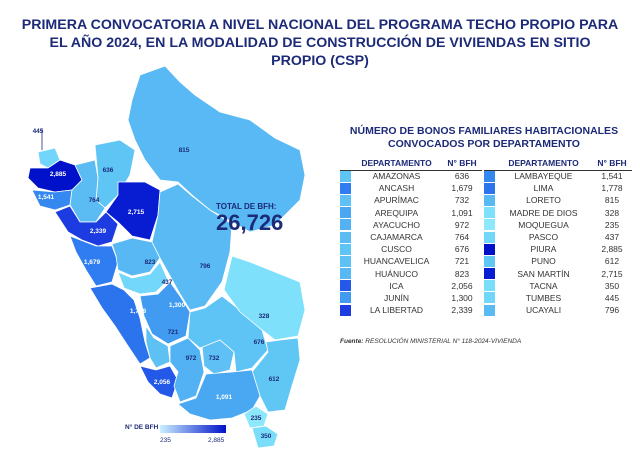 The height and width of the screenshot is (459, 640). I want to click on header-swatch, so click(345, 164).